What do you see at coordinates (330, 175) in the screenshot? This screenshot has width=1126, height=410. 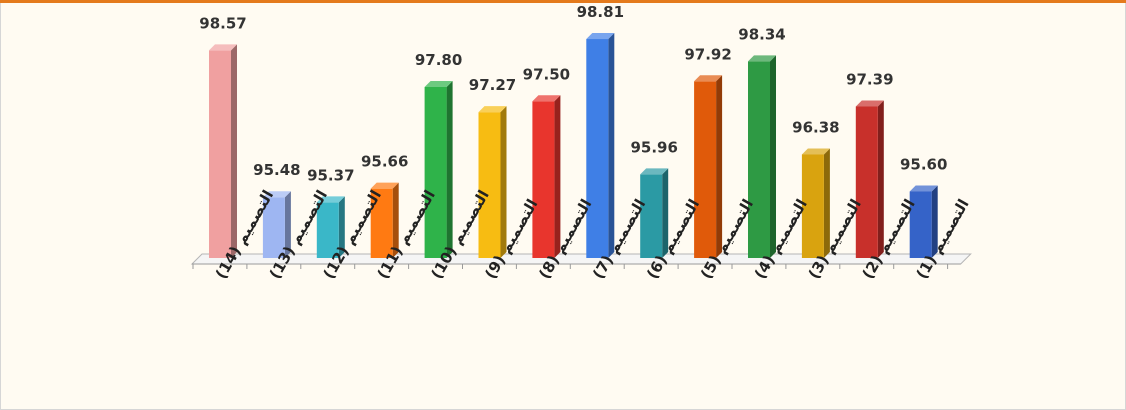 I see `value-label: 95.37` at bounding box center [330, 175].